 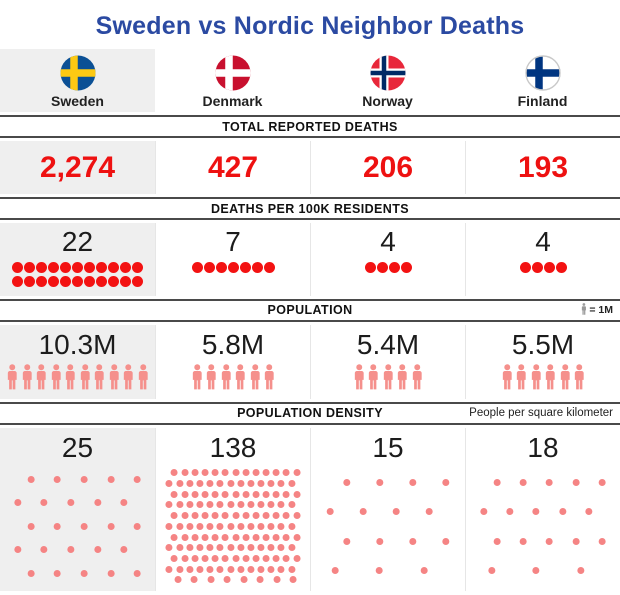 What do you see at coordinates (233, 268) in the screenshot?
I see `death-rate-dots` at bounding box center [233, 268].